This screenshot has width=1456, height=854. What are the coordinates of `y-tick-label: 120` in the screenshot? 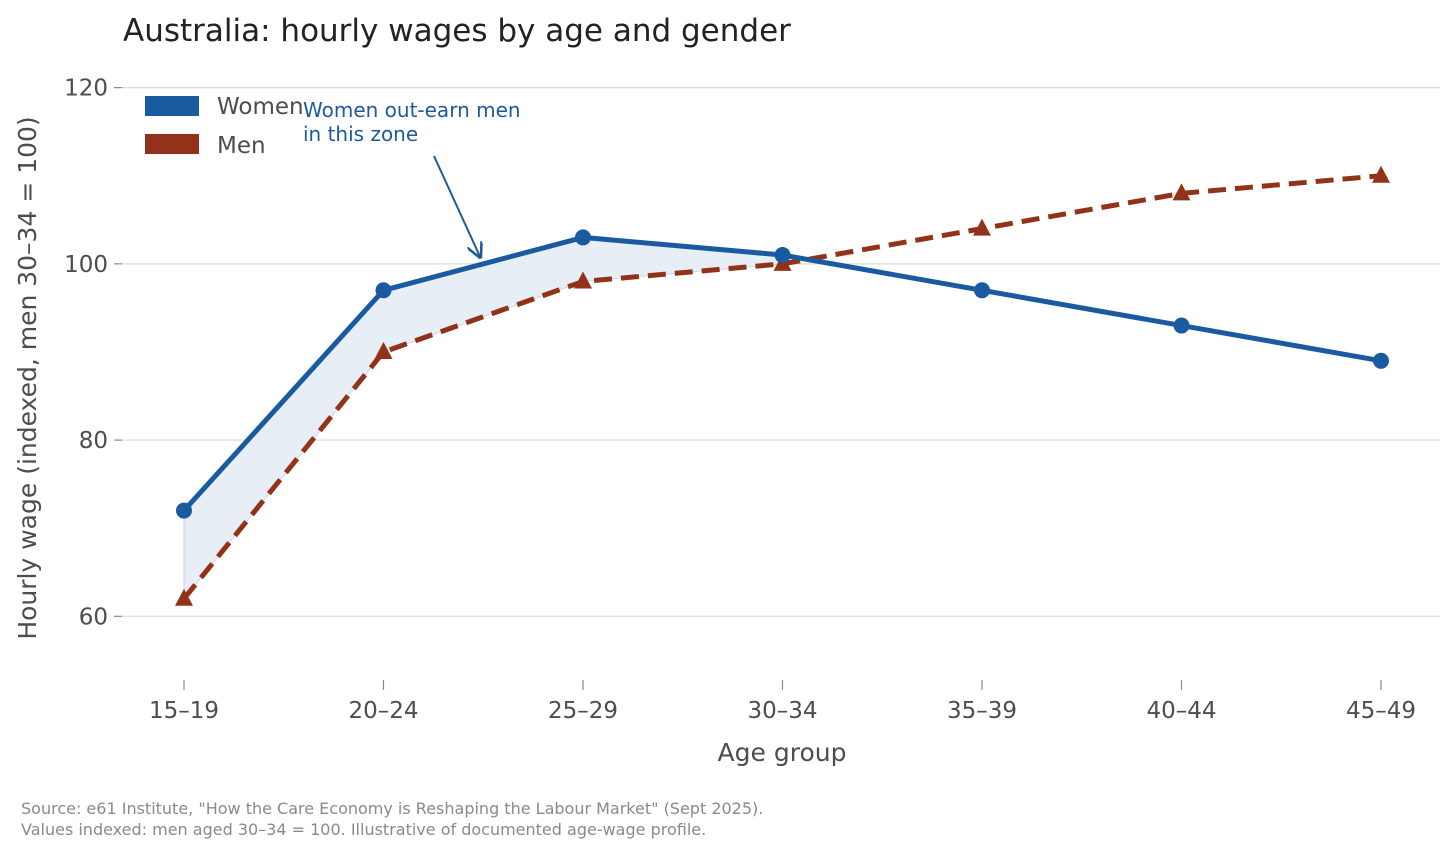 It's located at (86, 89).